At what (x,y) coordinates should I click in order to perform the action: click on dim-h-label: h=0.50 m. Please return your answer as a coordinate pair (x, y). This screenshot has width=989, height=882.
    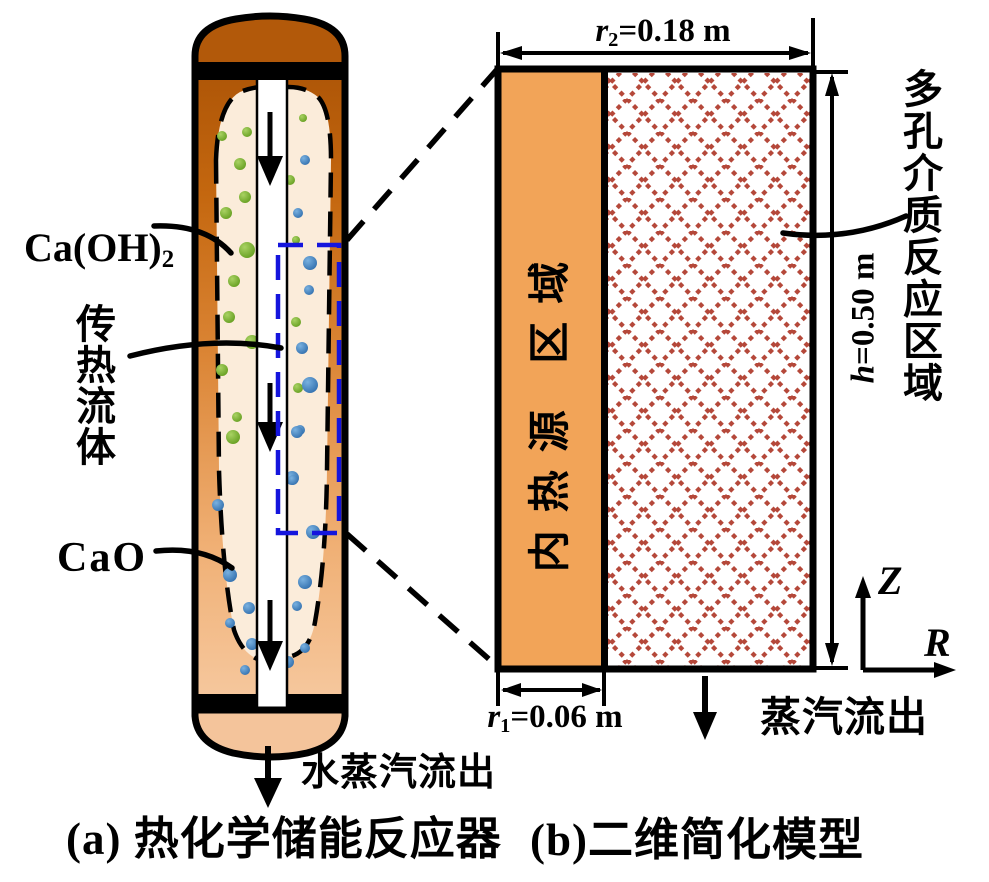
    Looking at the image, I should click on (863, 318).